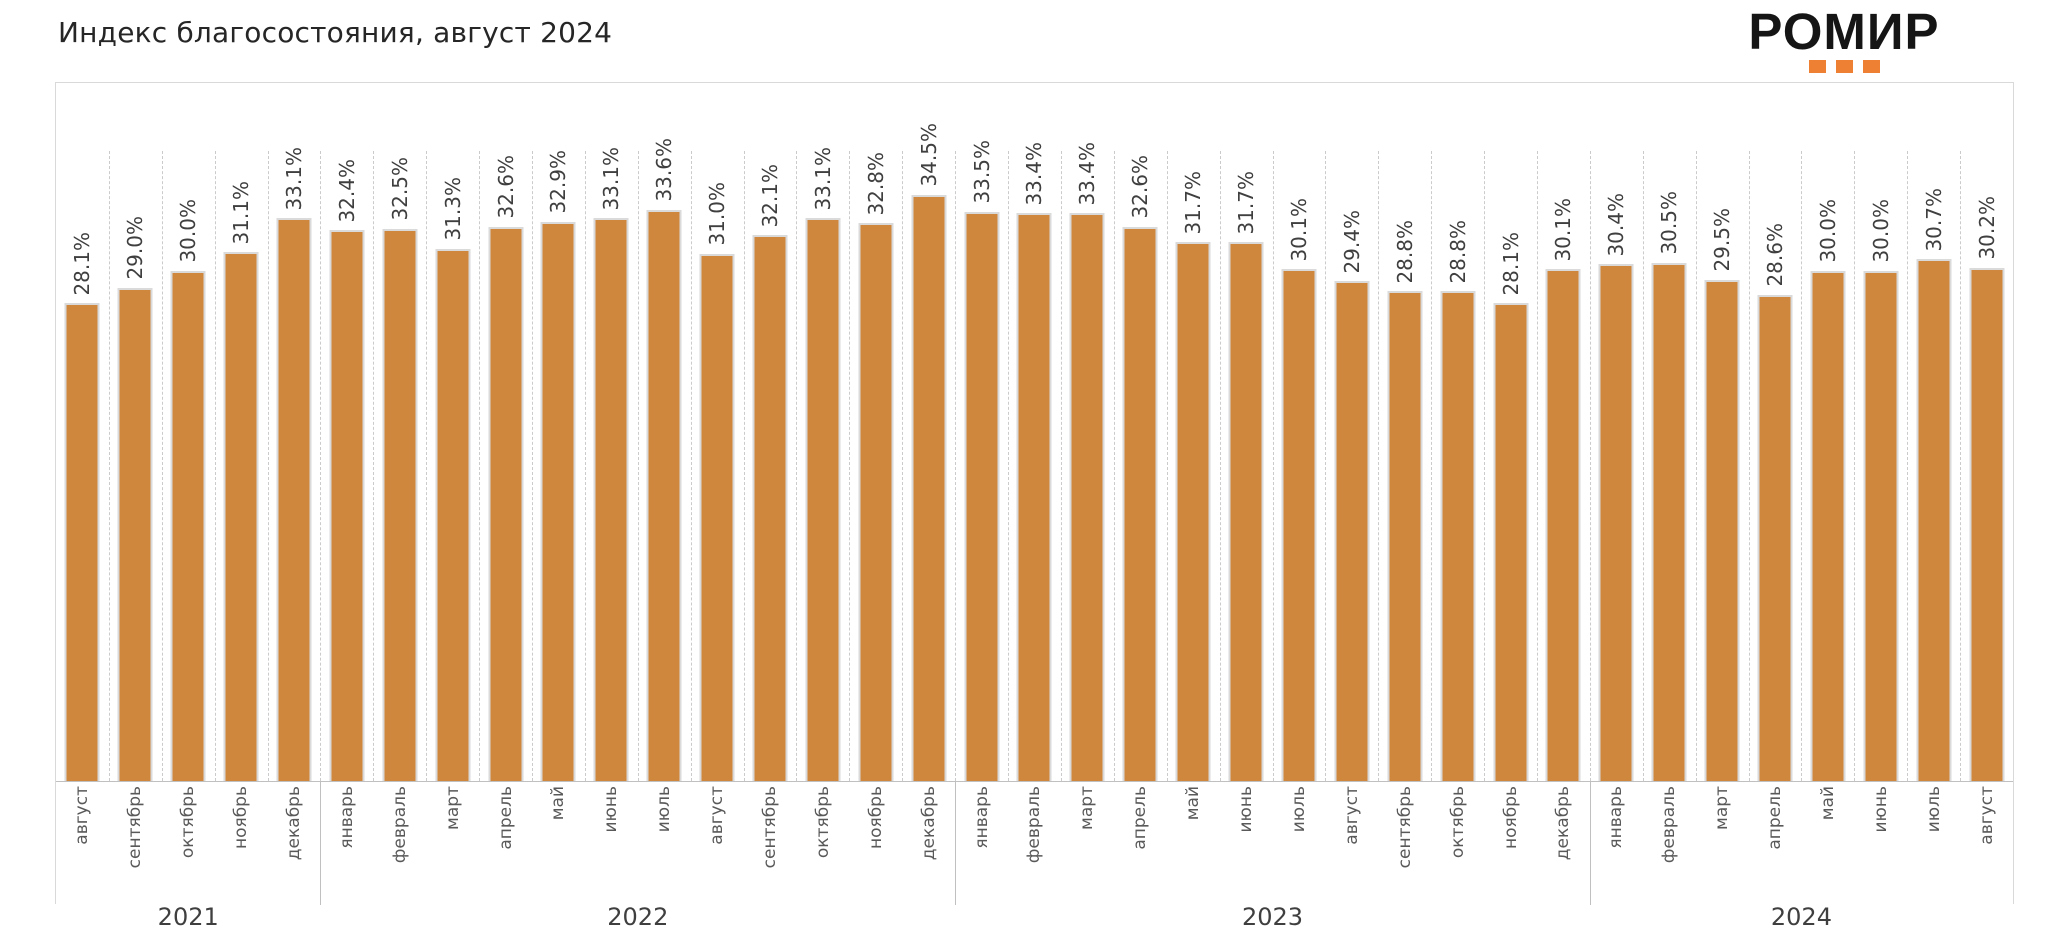 This screenshot has height=949, width=2048. I want to click on bar-slot-октябрь-2021: 30.0%, so click(188, 432).